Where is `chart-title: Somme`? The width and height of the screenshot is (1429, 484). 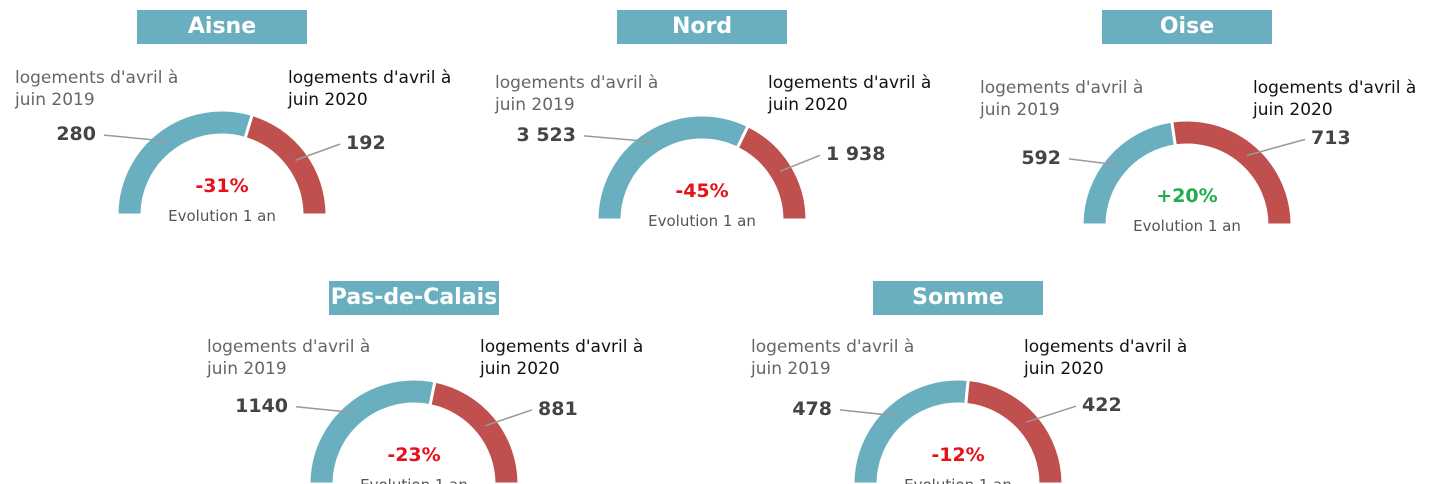 chart-title: Somme is located at coordinates (958, 298).